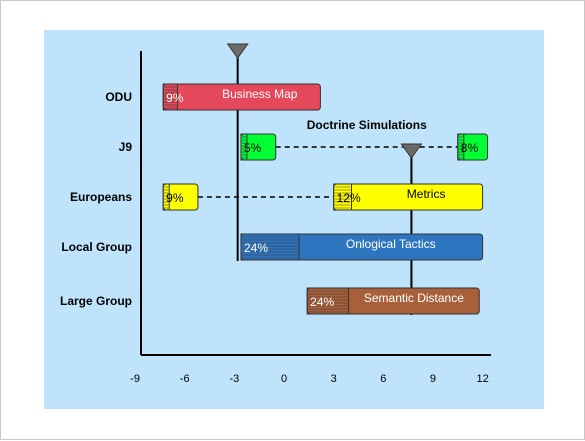  What do you see at coordinates (309, 379) in the screenshot?
I see `x-tick-labels: -9 -6 -3 0 3 6 9 12` at bounding box center [309, 379].